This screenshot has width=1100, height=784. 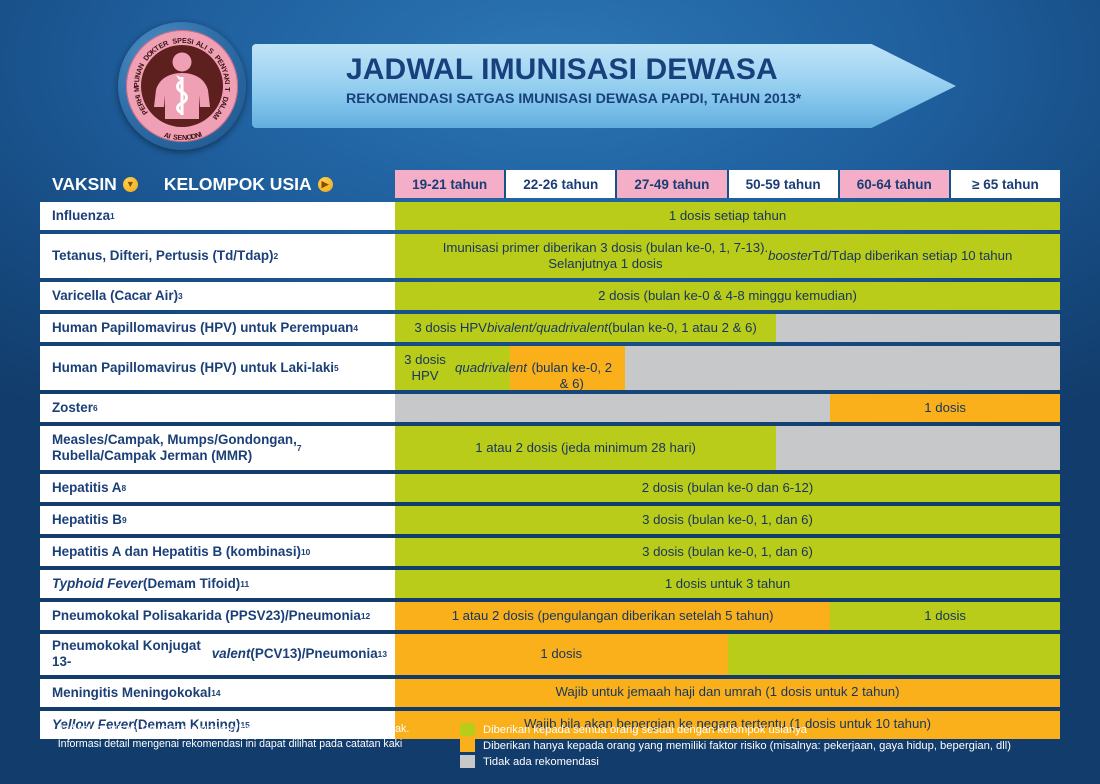 What do you see at coordinates (451, 184) in the screenshot?
I see `age-group-header-1: 19-21 tahun` at bounding box center [451, 184].